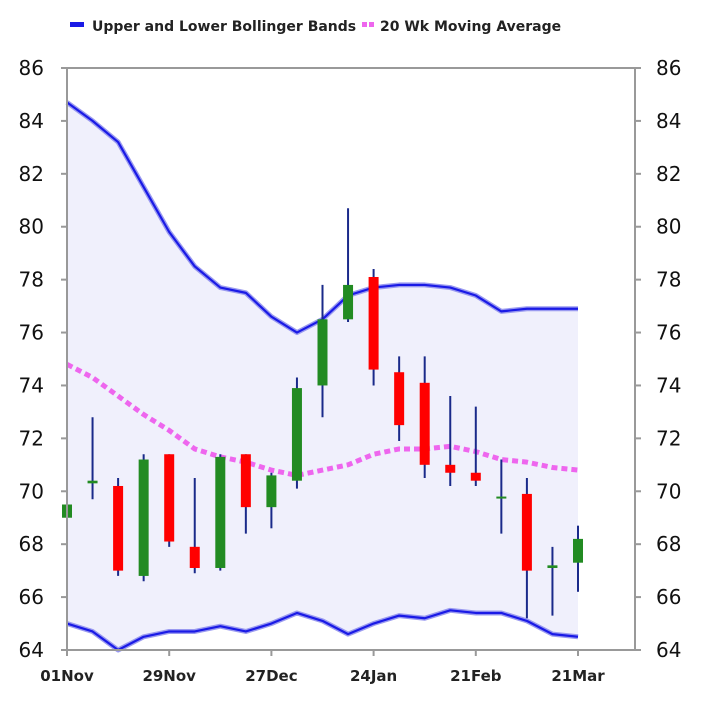  Describe the element at coordinates (668, 491) in the screenshot. I see `y-tick-label-right: 70` at that location.